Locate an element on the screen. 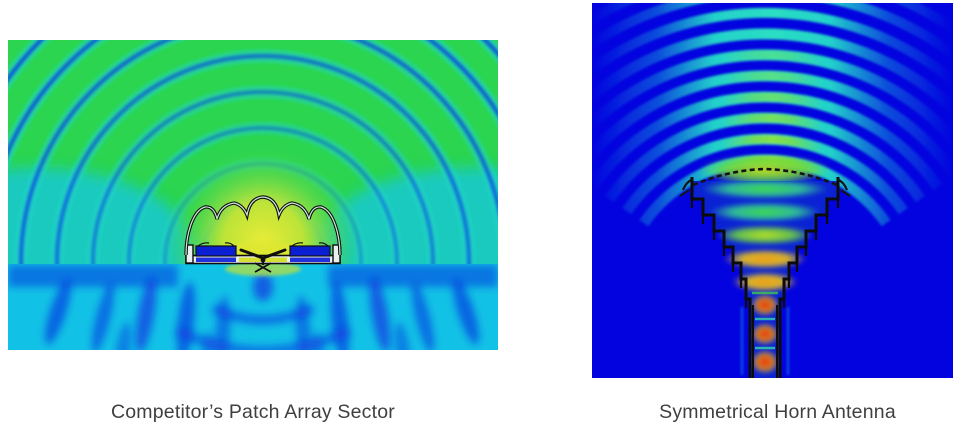 This screenshot has height=448, width=962. horn-wall-outline is located at coordinates (765, 277).